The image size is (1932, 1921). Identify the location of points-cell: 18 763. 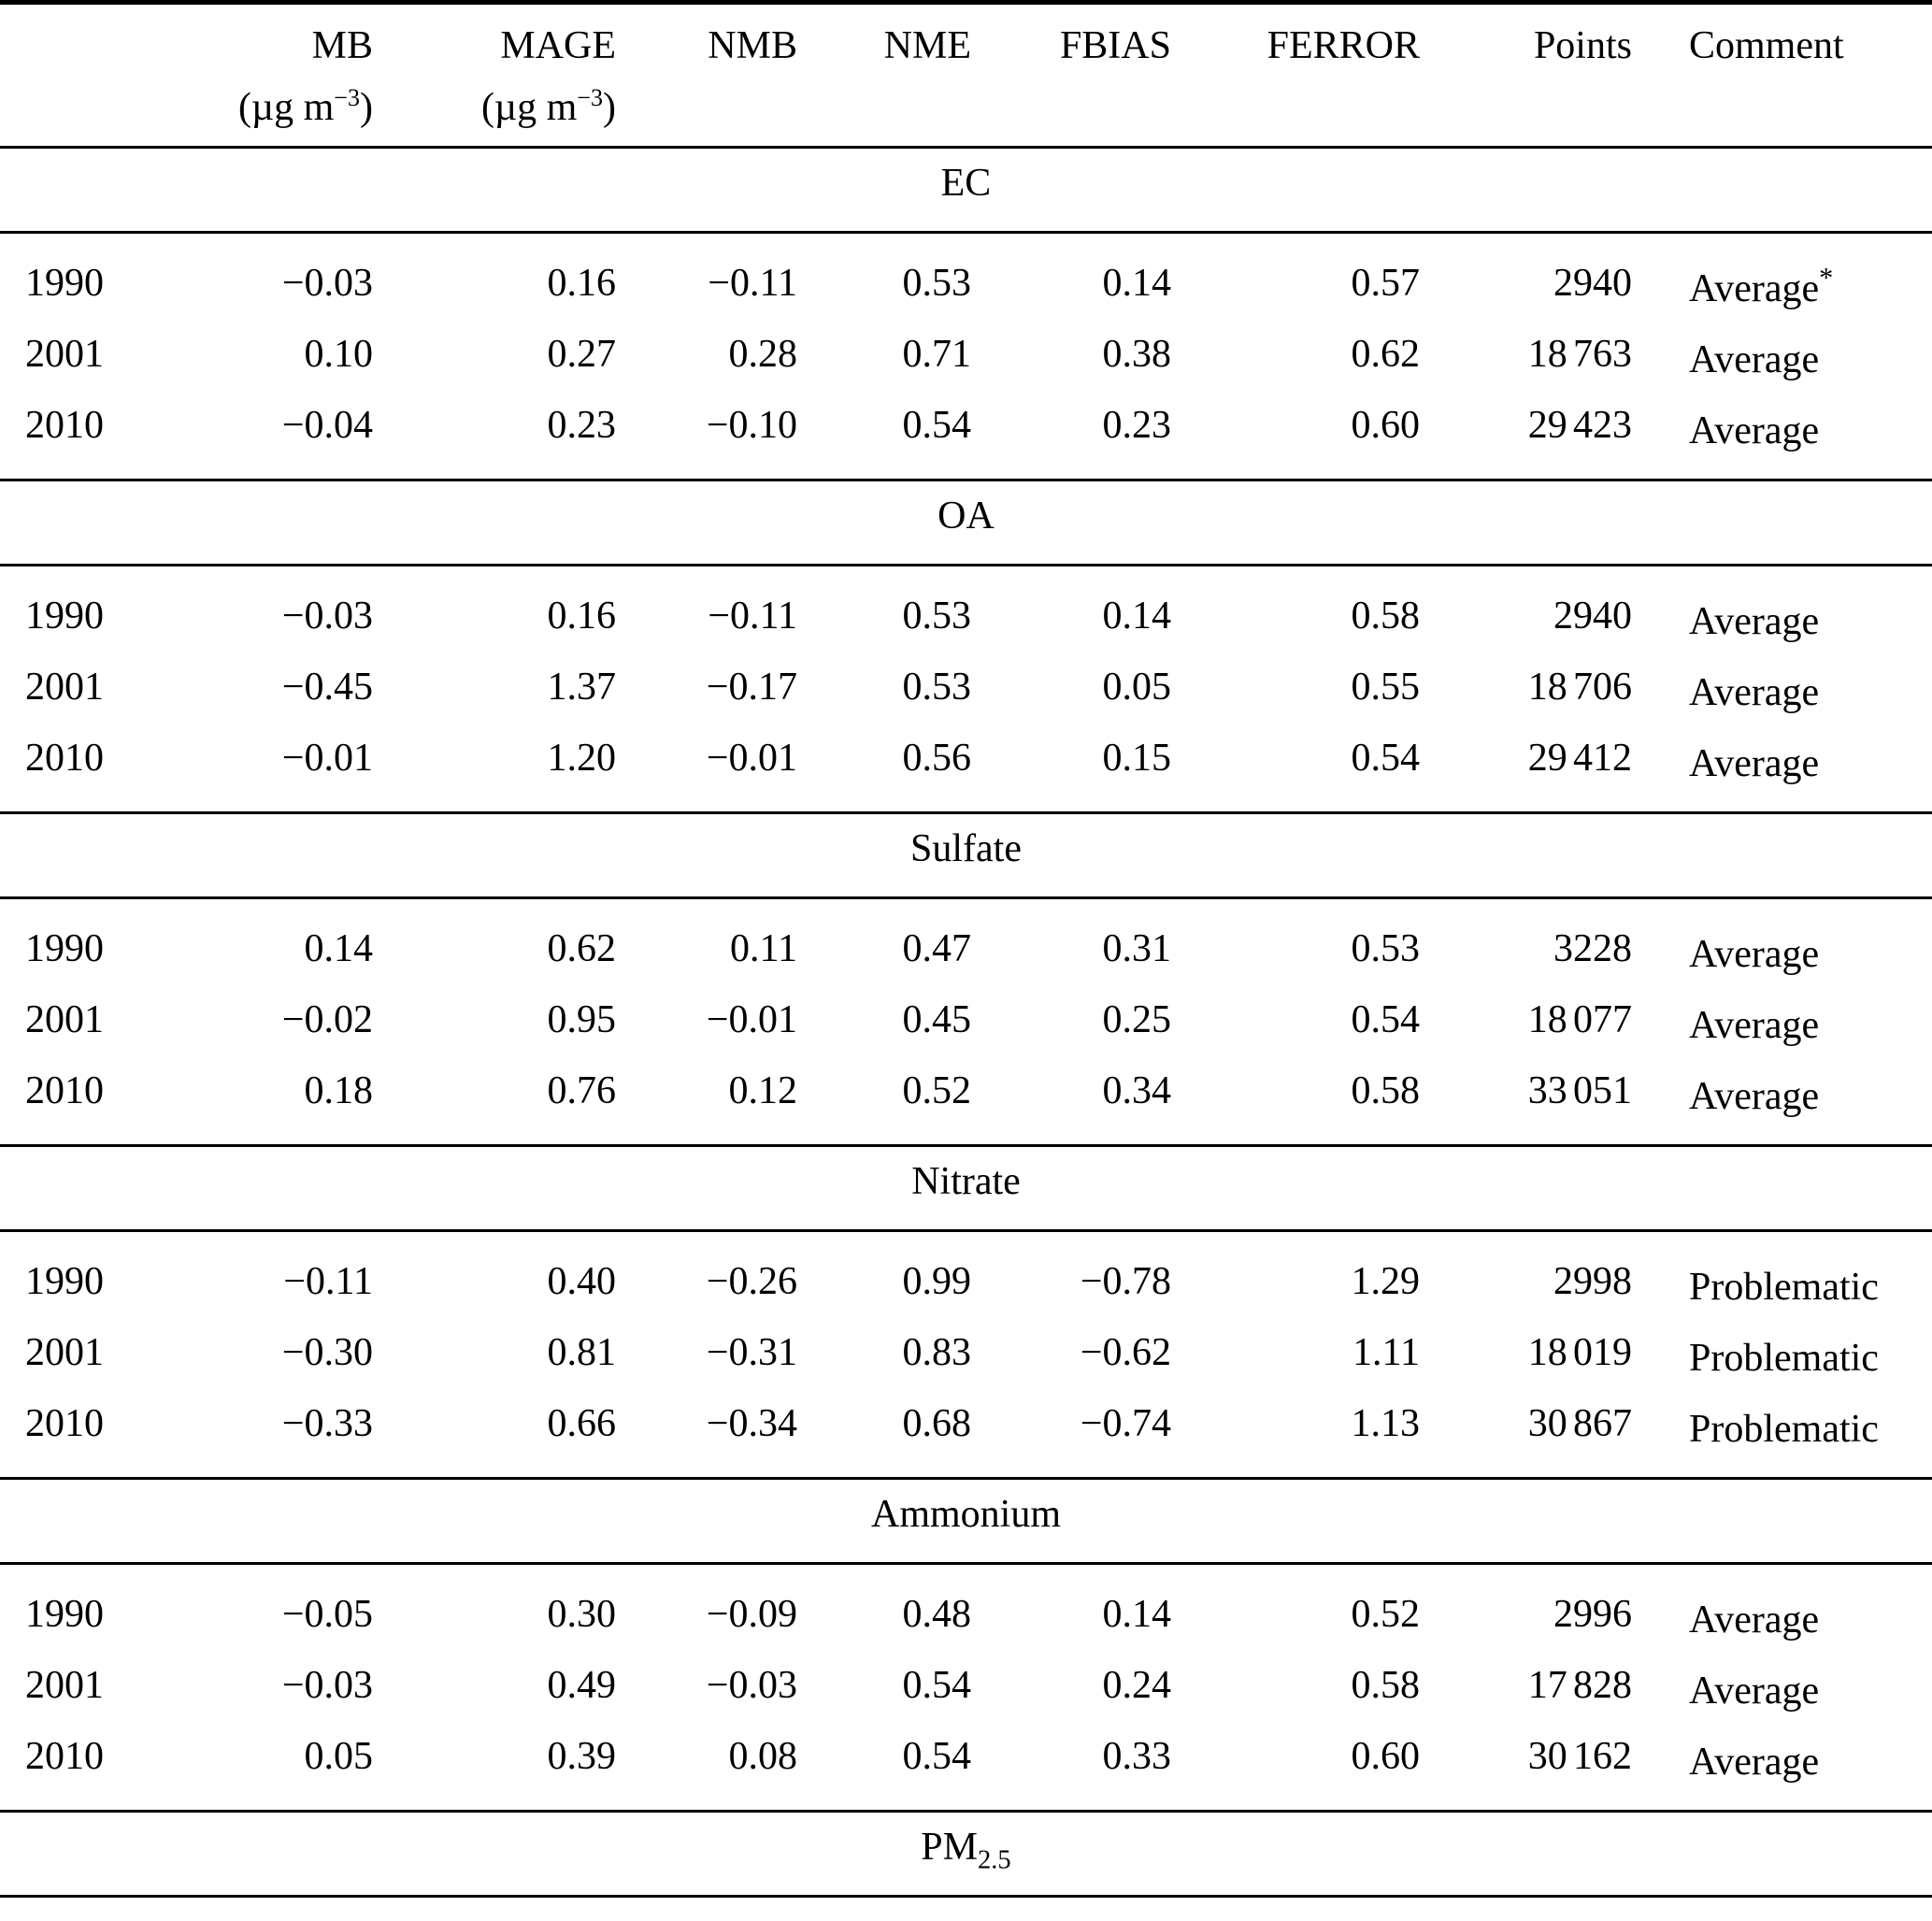
(1579, 354).